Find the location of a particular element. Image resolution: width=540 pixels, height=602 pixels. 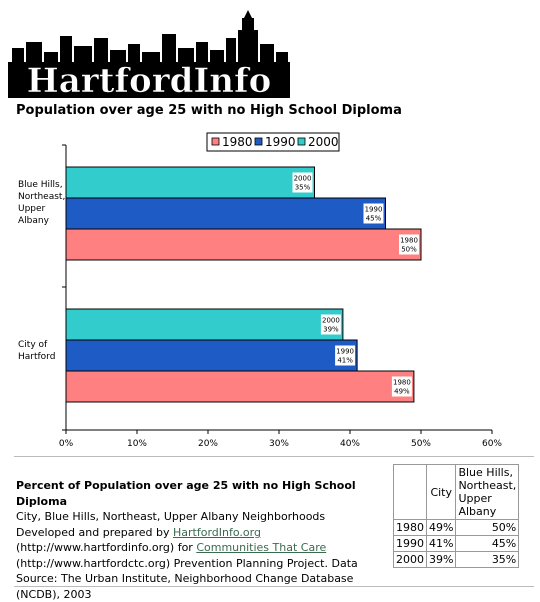

legend-swatch-1990 is located at coordinates (258, 141).